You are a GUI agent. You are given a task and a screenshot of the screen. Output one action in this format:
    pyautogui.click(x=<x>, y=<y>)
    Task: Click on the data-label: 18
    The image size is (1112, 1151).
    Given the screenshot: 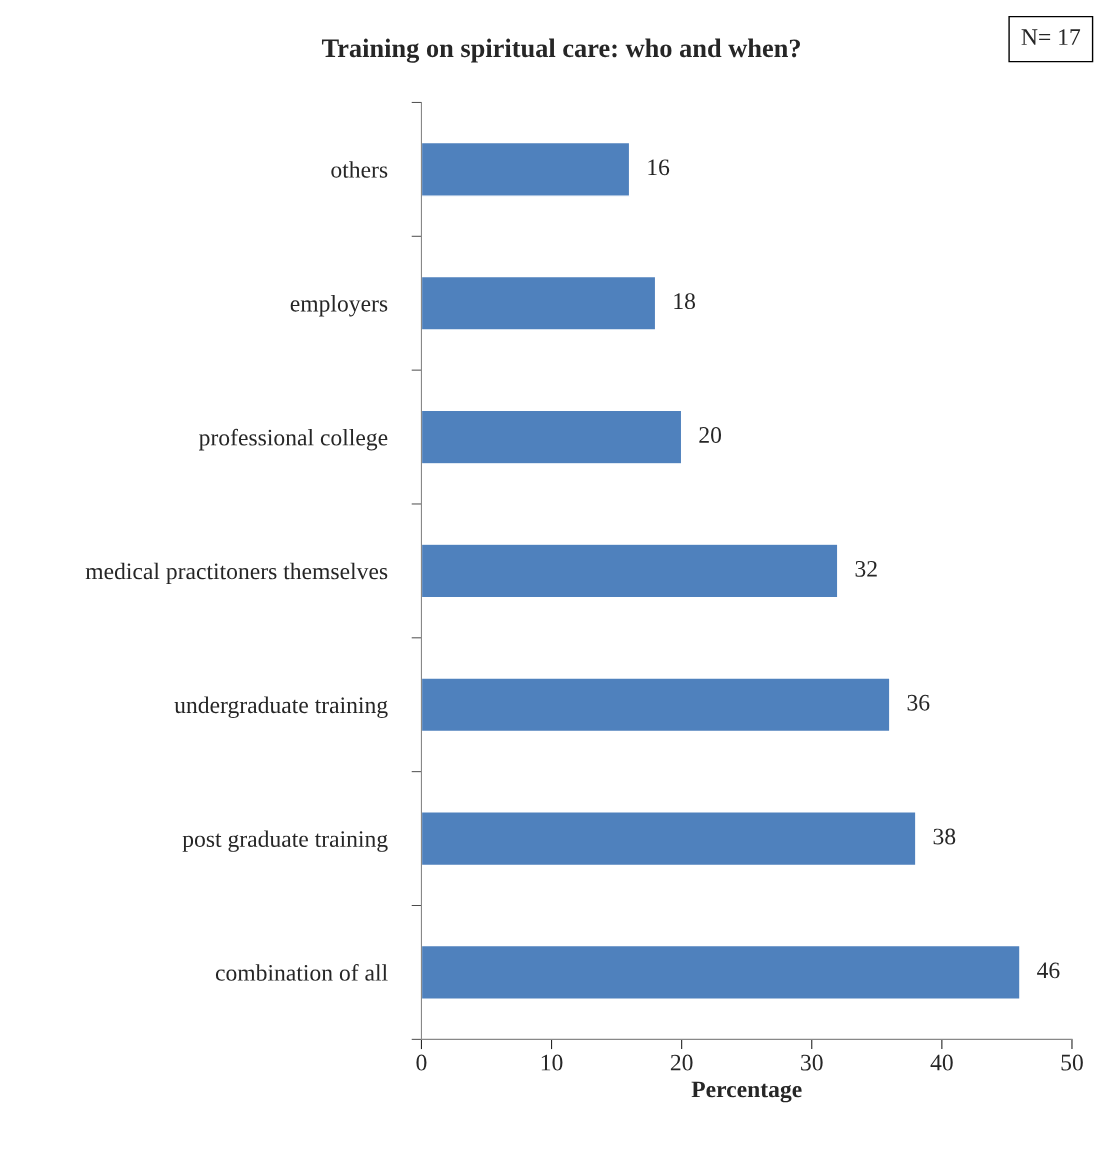 What is the action you would take?
    pyautogui.click(x=685, y=301)
    